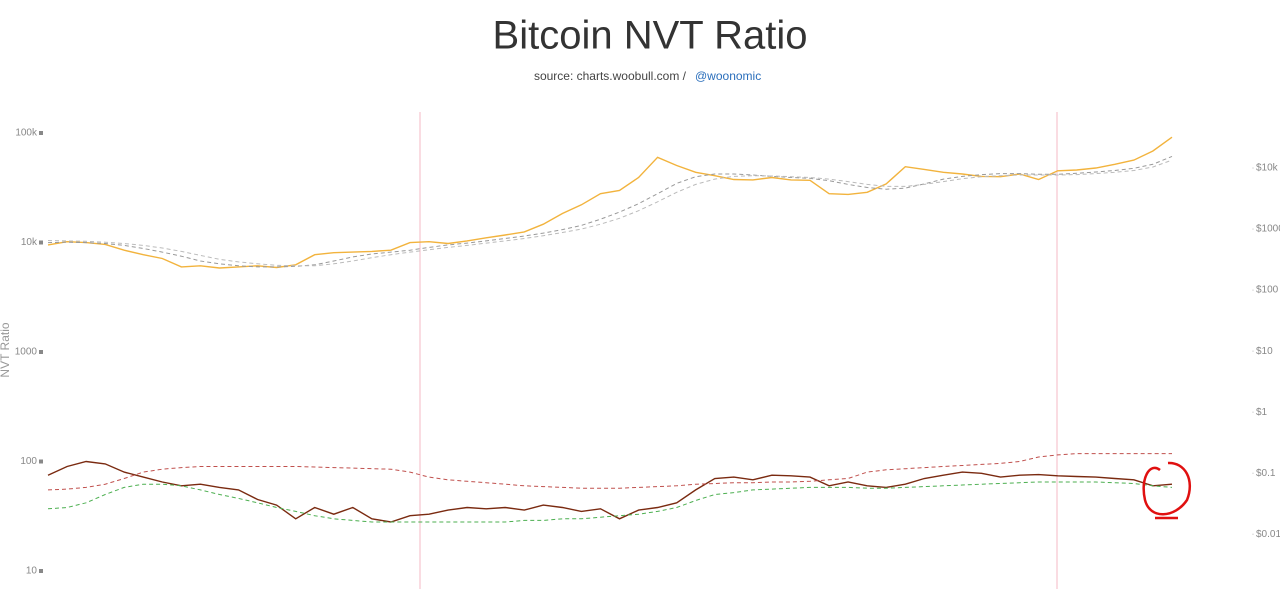  Describe the element at coordinates (1266, 473) in the screenshot. I see `y2-tick-label: $0.1` at that location.